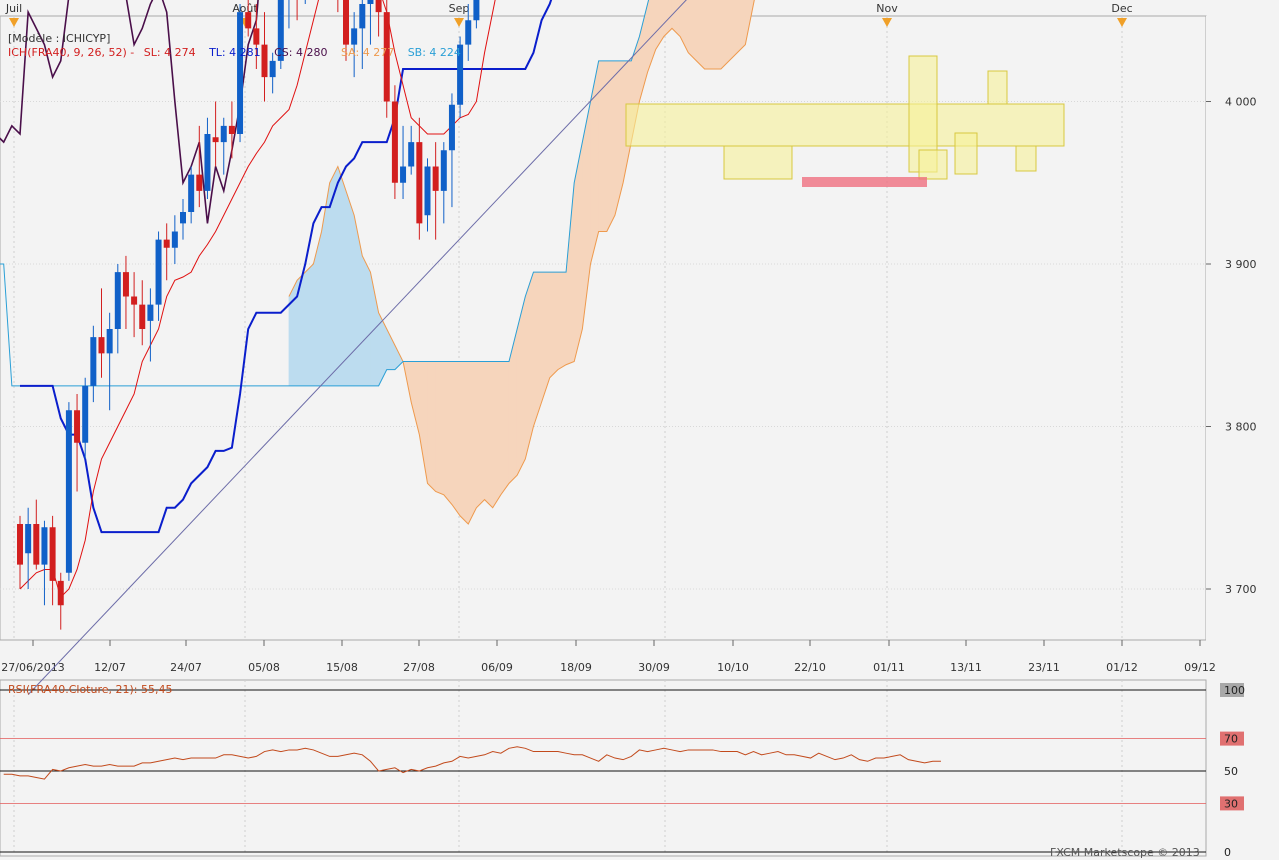 The height and width of the screenshot is (860, 1279). I want to click on month-label: Juil, so click(13, 8).